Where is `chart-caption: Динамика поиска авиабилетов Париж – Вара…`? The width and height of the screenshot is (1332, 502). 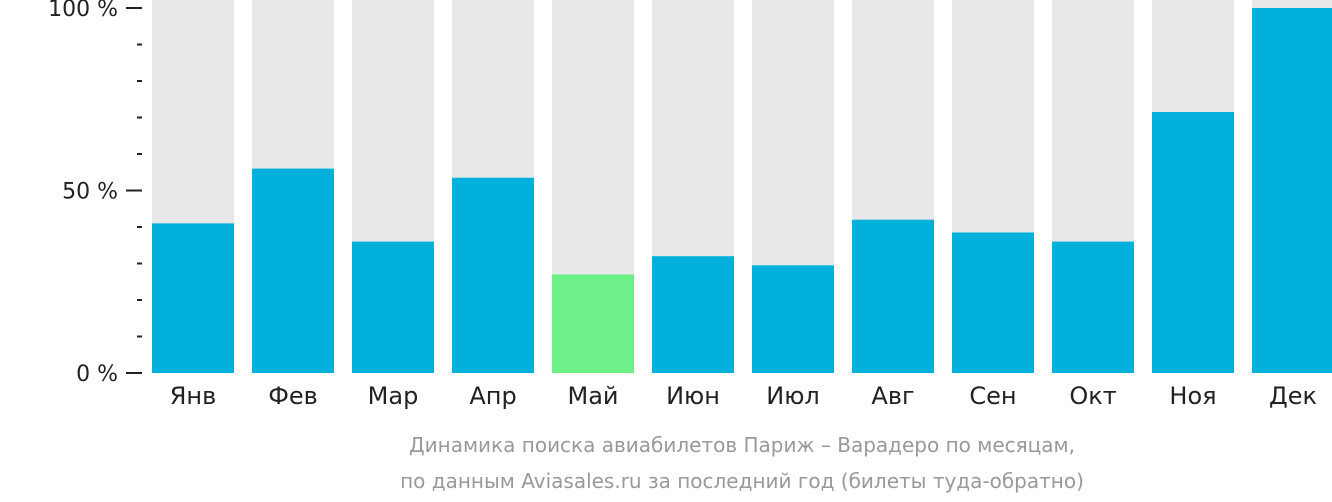
chart-caption: Динамика поиска авиабилетов Париж – Вара… is located at coordinates (742, 463).